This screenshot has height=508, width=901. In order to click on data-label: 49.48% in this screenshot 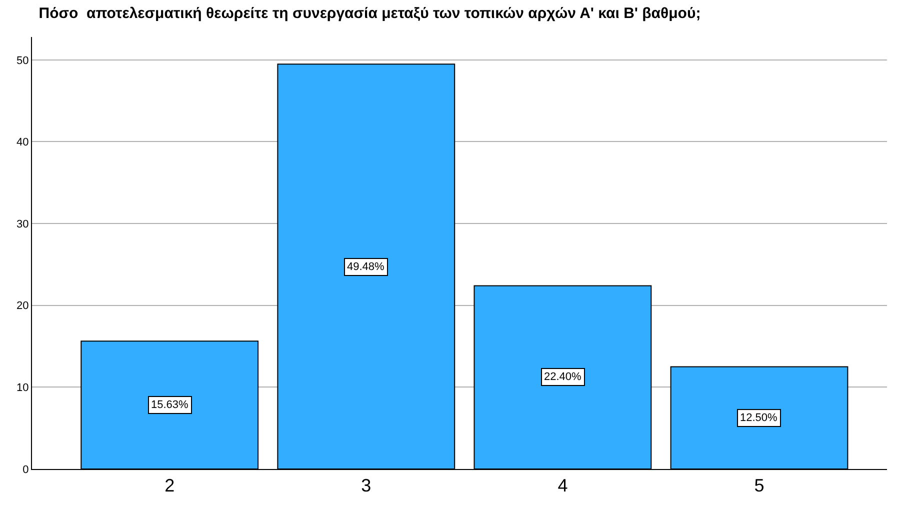, I will do `click(366, 267)`.